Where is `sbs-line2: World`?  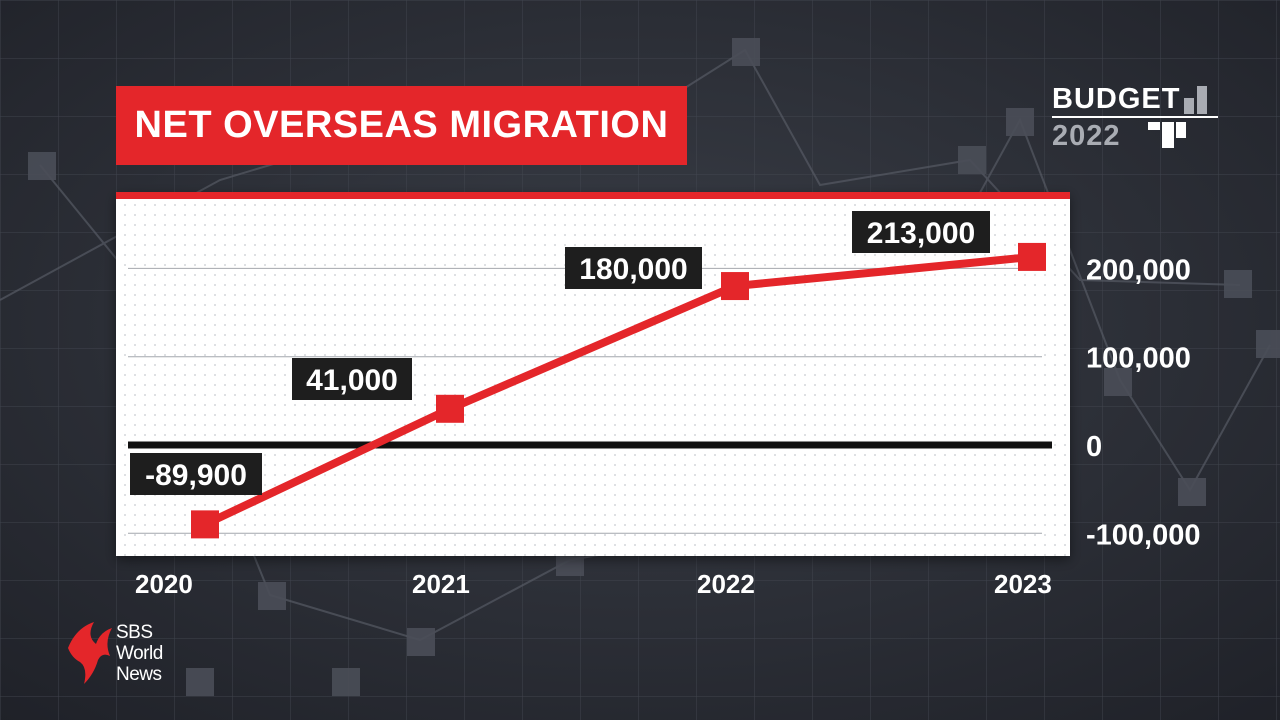 sbs-line2: World is located at coordinates (139, 653).